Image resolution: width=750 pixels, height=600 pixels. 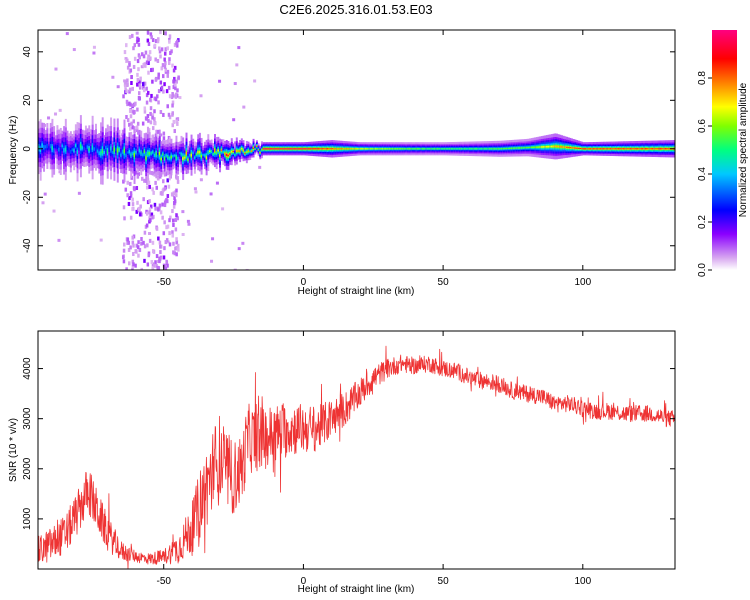 What do you see at coordinates (27, 468) in the screenshot?
I see `y-tick-label: 2000` at bounding box center [27, 468].